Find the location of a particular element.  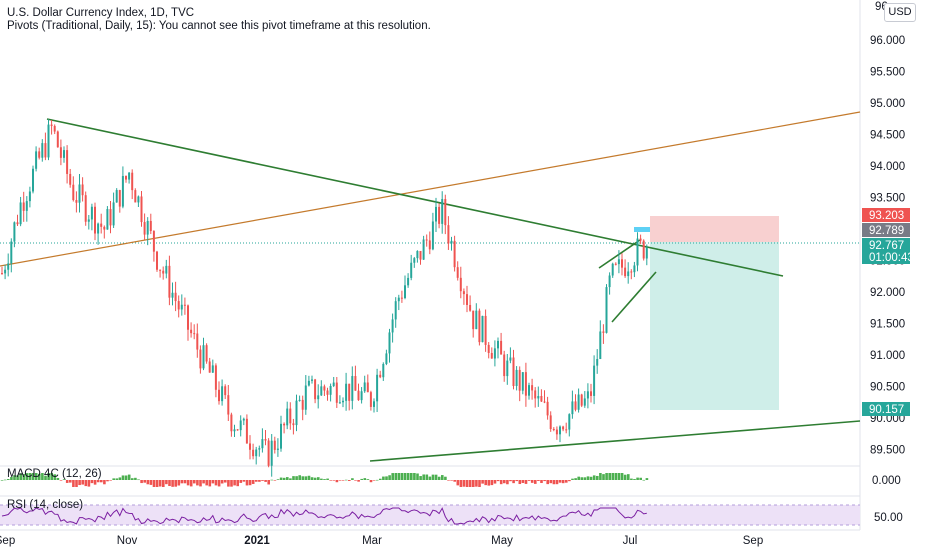

time-axis: Sep Nov 2021 Mar May Jul Sep is located at coordinates (381, 541).